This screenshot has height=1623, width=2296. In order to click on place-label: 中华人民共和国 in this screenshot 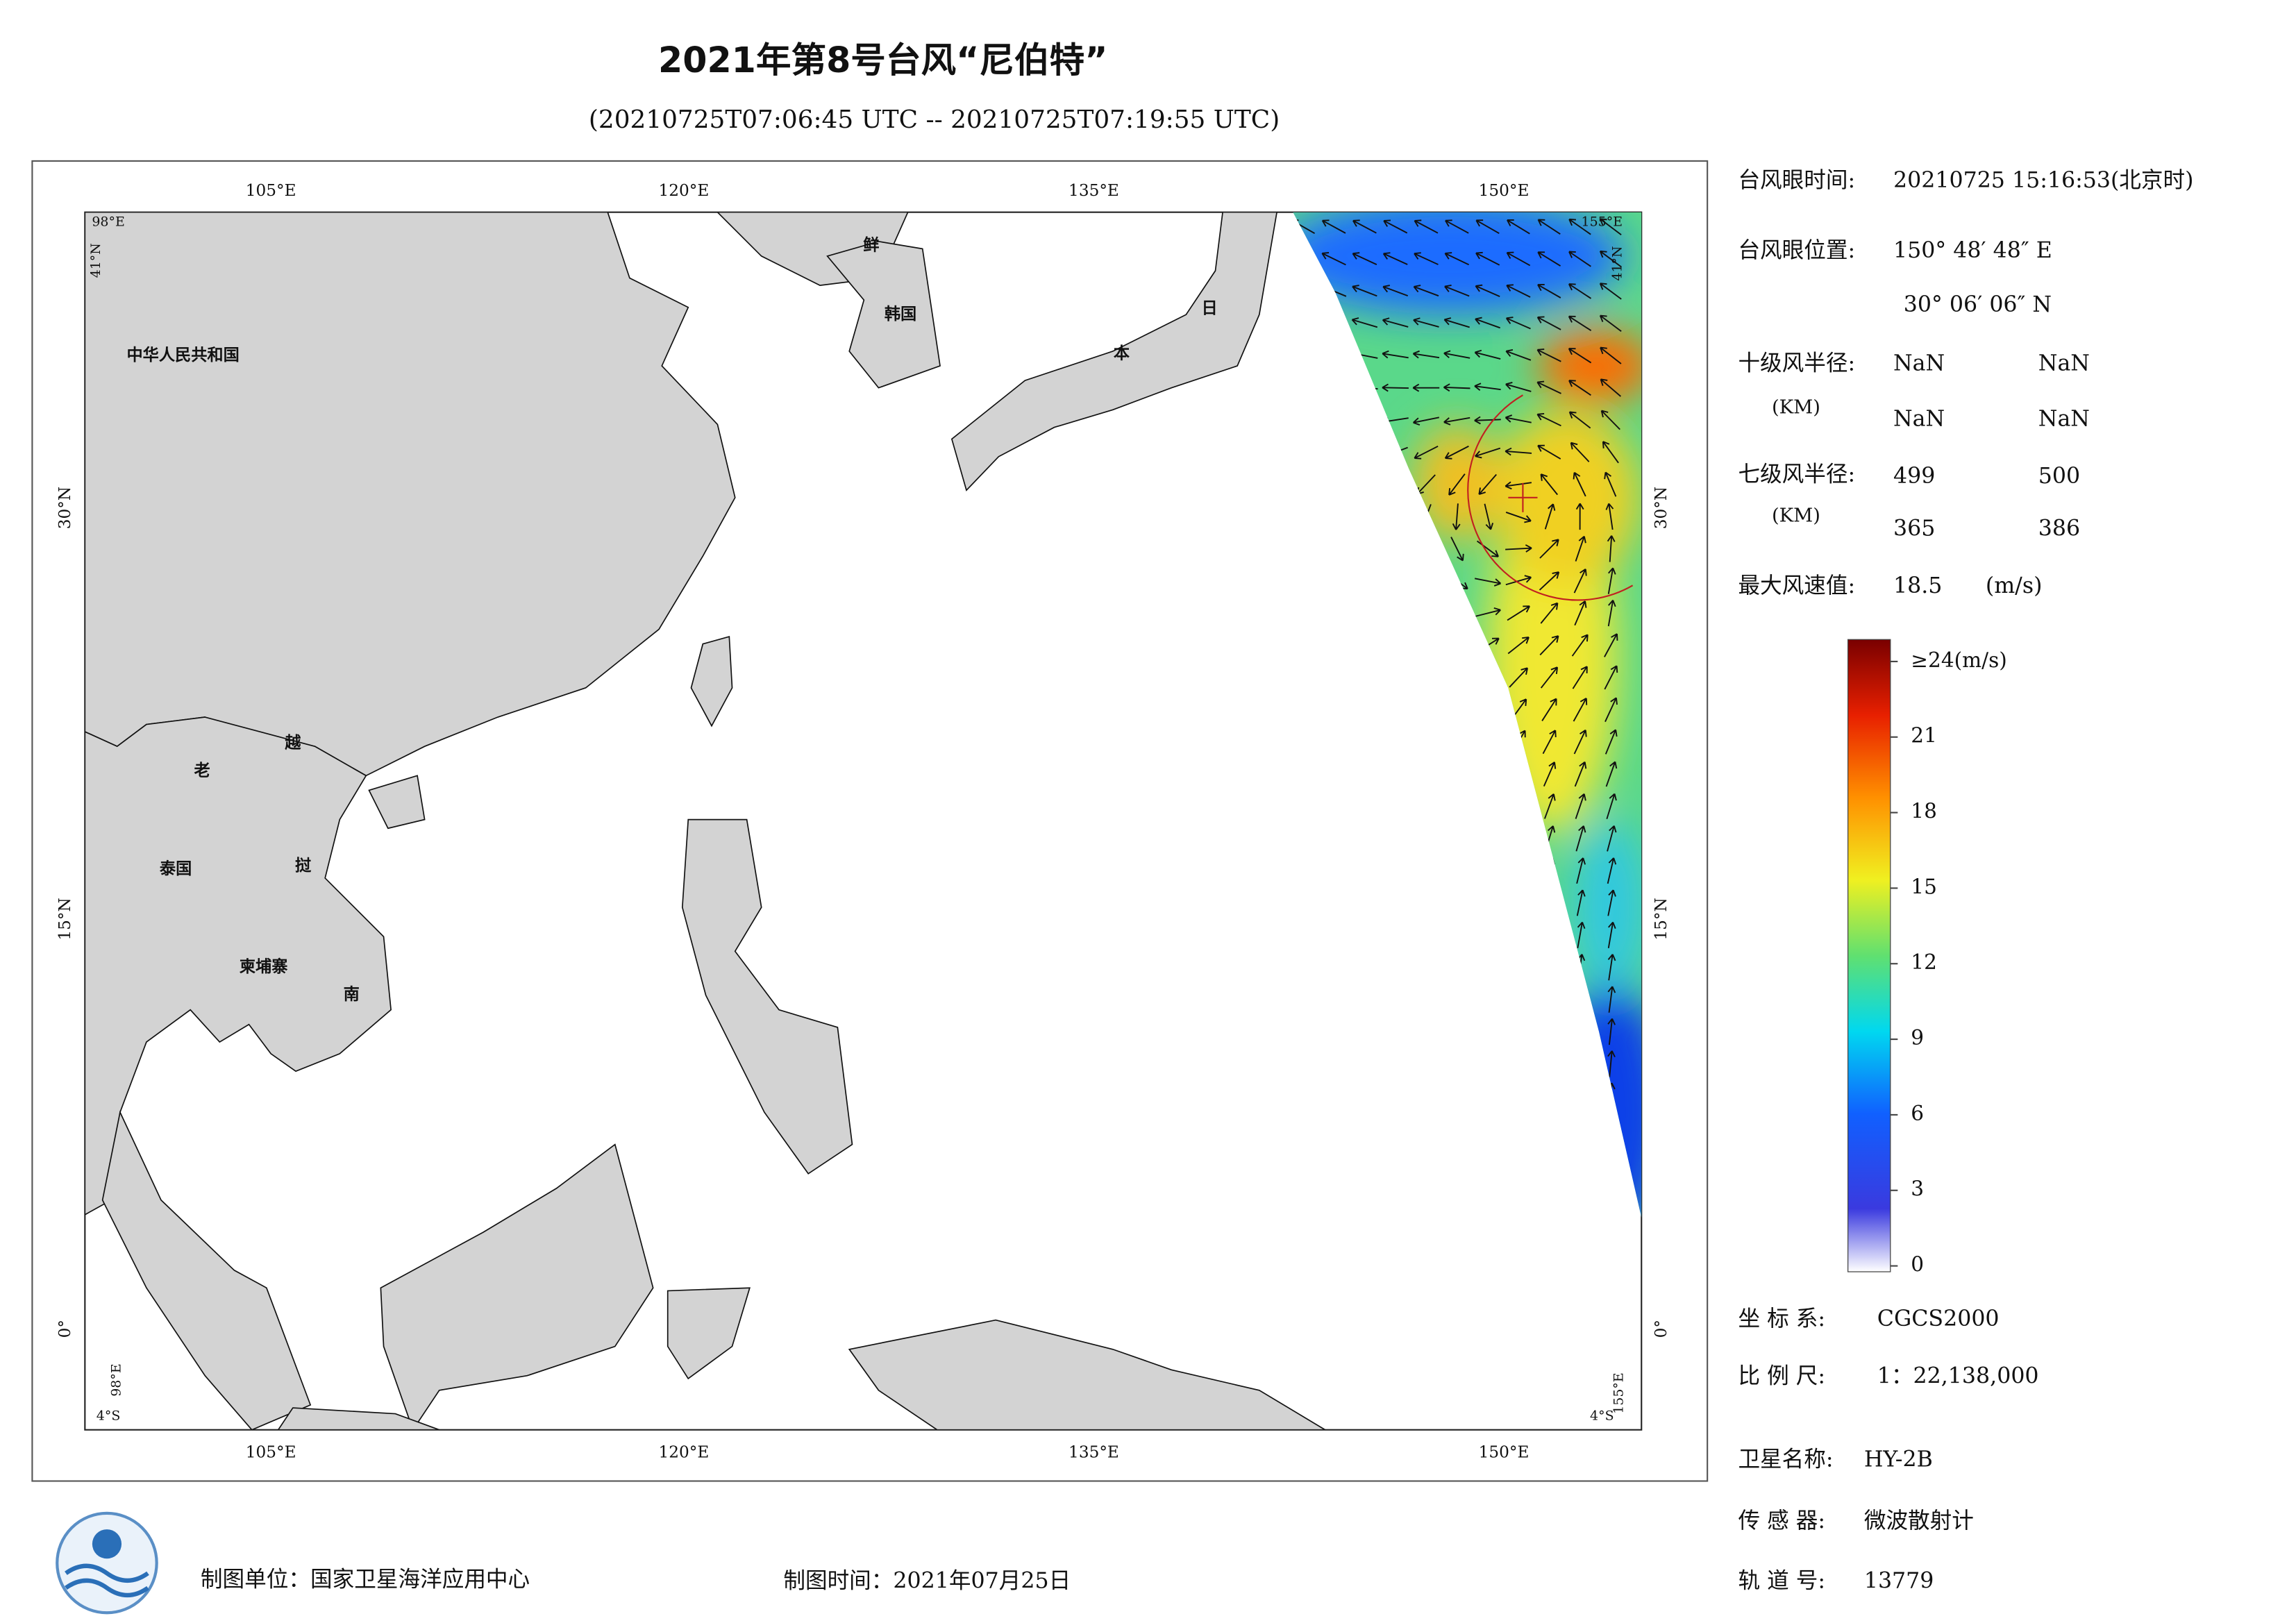, I will do `click(182, 355)`.